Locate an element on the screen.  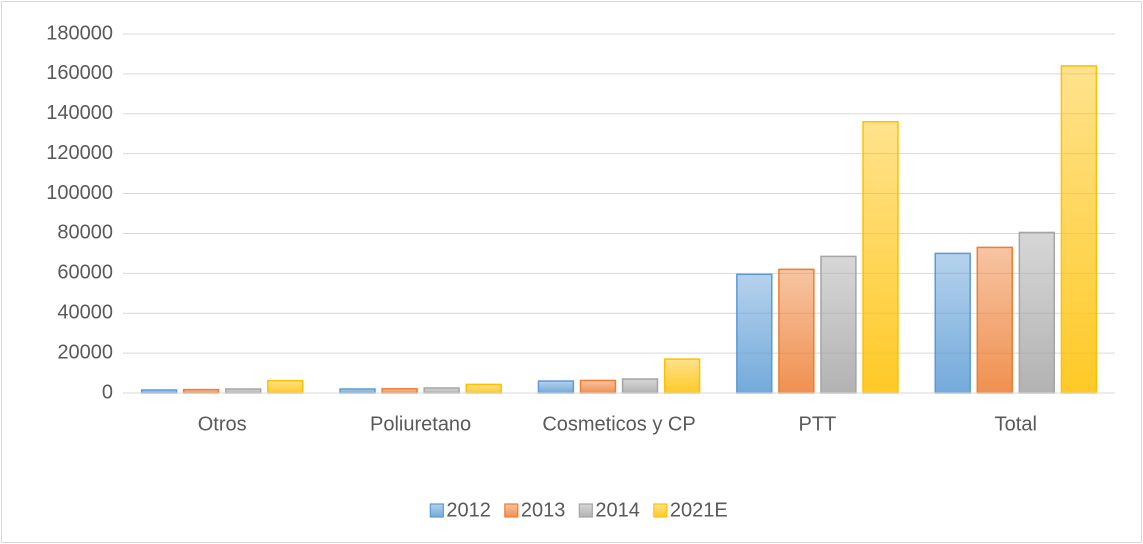
y-tick-label: 100000 is located at coordinates (79, 193).